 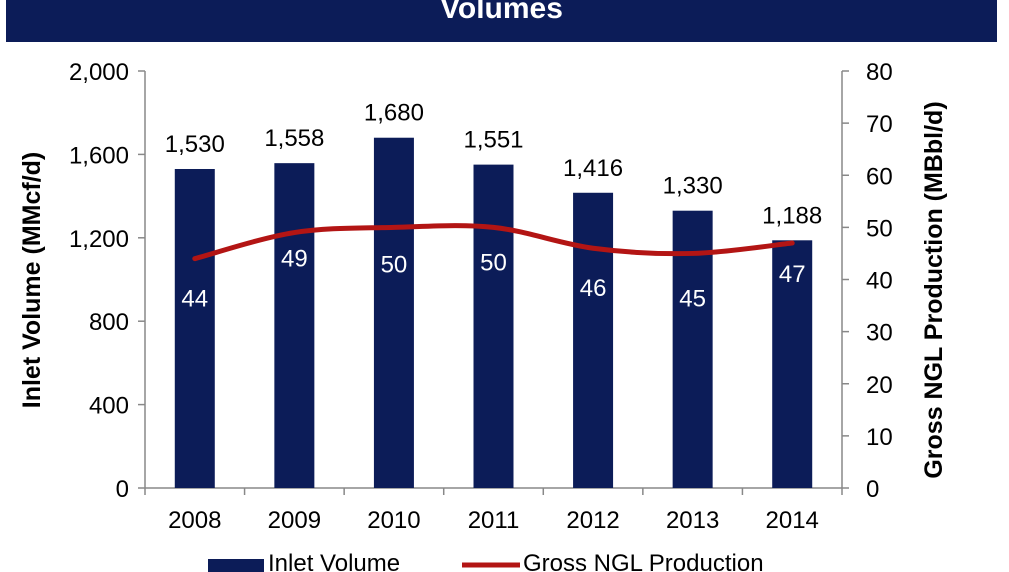 I want to click on line-data-label: 47, so click(x=792, y=274).